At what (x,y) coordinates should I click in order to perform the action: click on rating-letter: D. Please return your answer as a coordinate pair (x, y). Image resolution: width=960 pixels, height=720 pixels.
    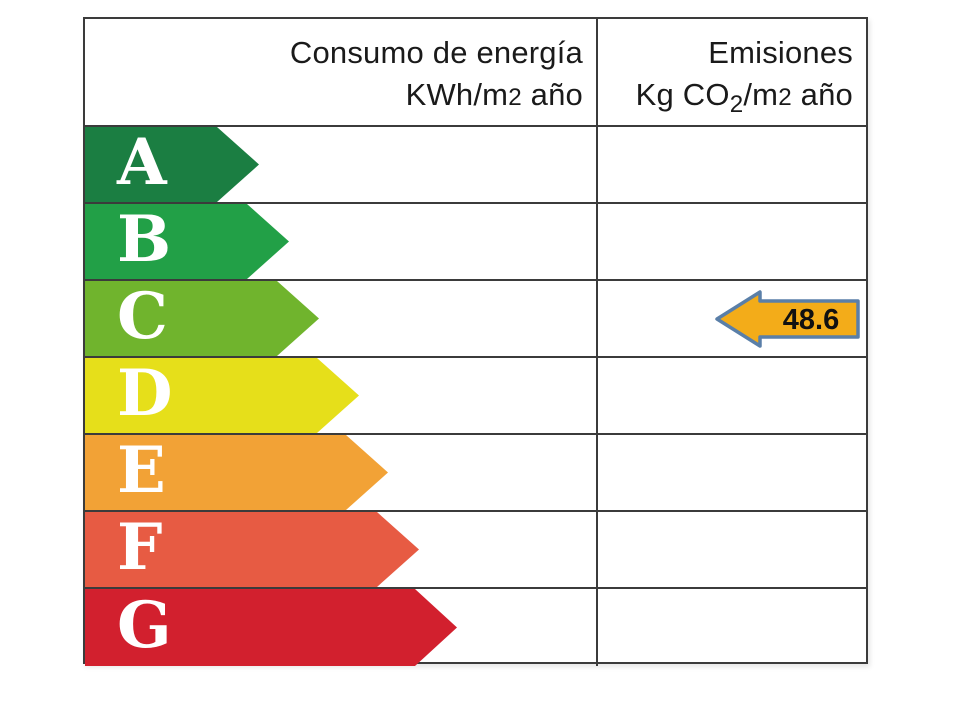
    Looking at the image, I should click on (145, 394).